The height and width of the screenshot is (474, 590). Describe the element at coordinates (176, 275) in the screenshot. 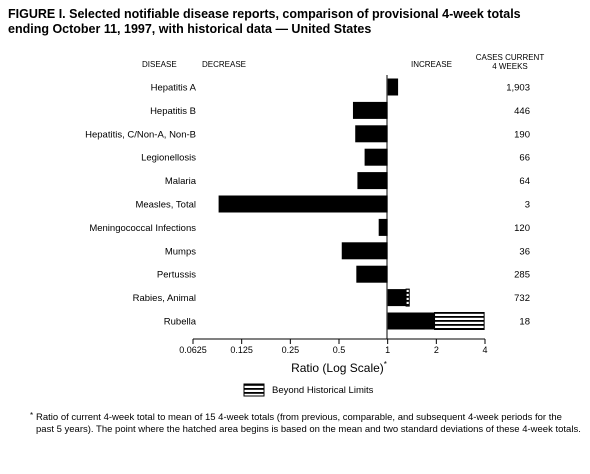

I see `disease-label-pertussis: Pertussis` at that location.